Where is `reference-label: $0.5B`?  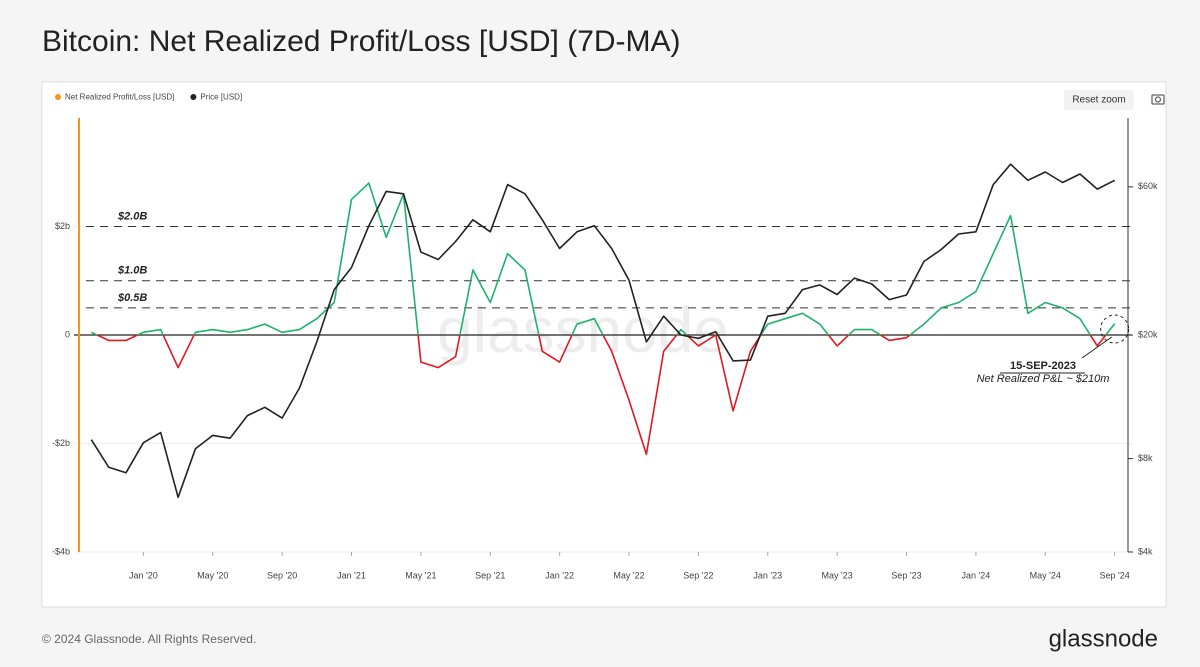
reference-label: $0.5B is located at coordinates (132, 298).